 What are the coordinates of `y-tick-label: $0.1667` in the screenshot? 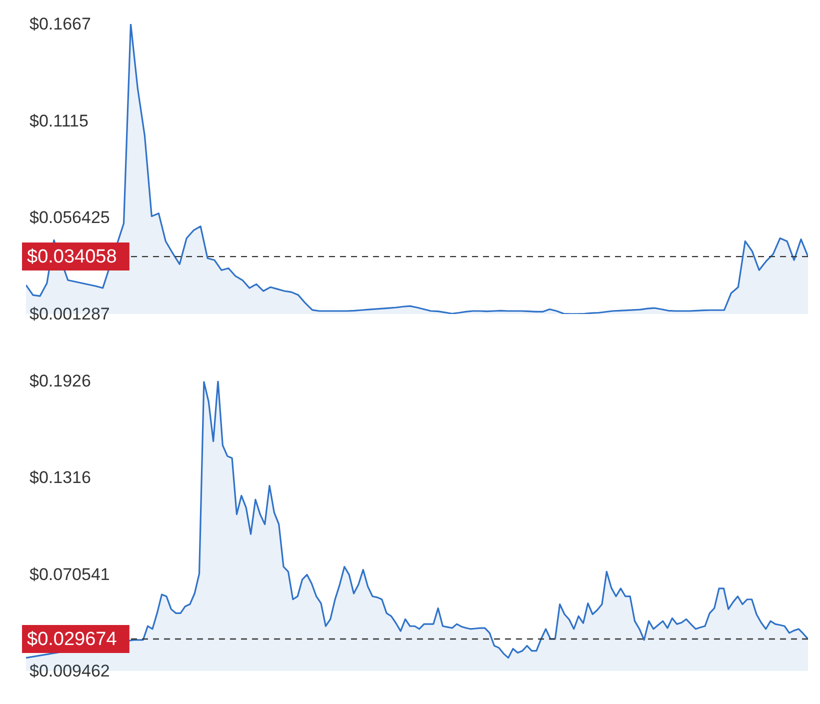 It's located at (60, 24).